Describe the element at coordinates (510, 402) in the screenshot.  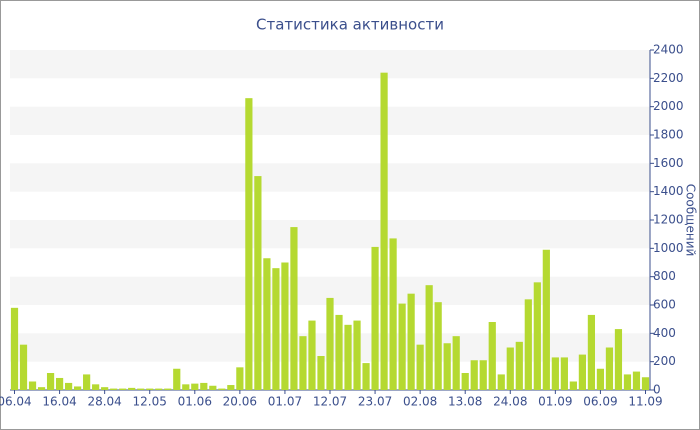
I see `x-tick-label: 24.08` at that location.